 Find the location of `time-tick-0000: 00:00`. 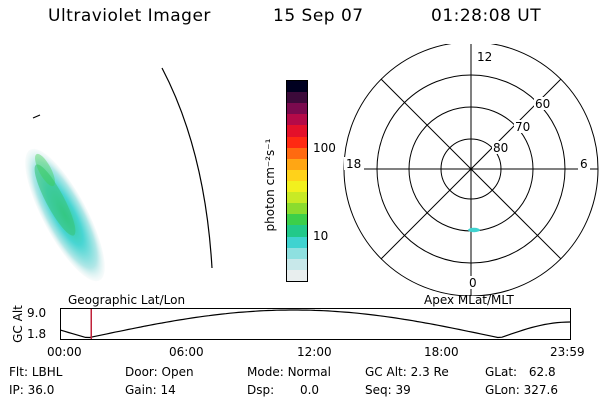

time-tick-0000: 00:00 is located at coordinates (64, 352).